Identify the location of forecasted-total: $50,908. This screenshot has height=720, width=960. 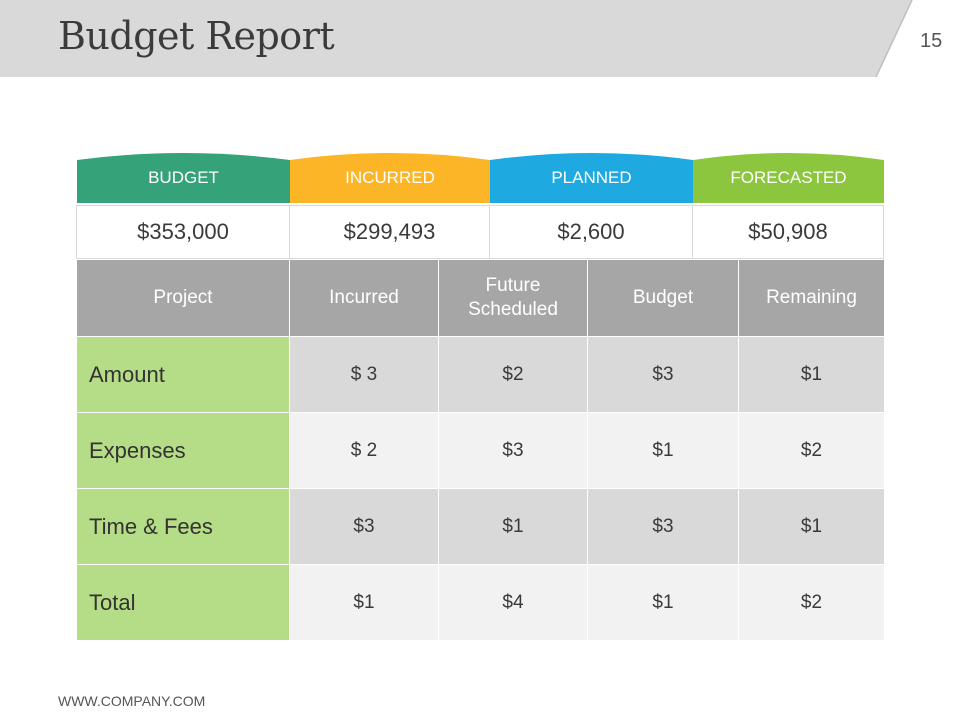
(788, 231).